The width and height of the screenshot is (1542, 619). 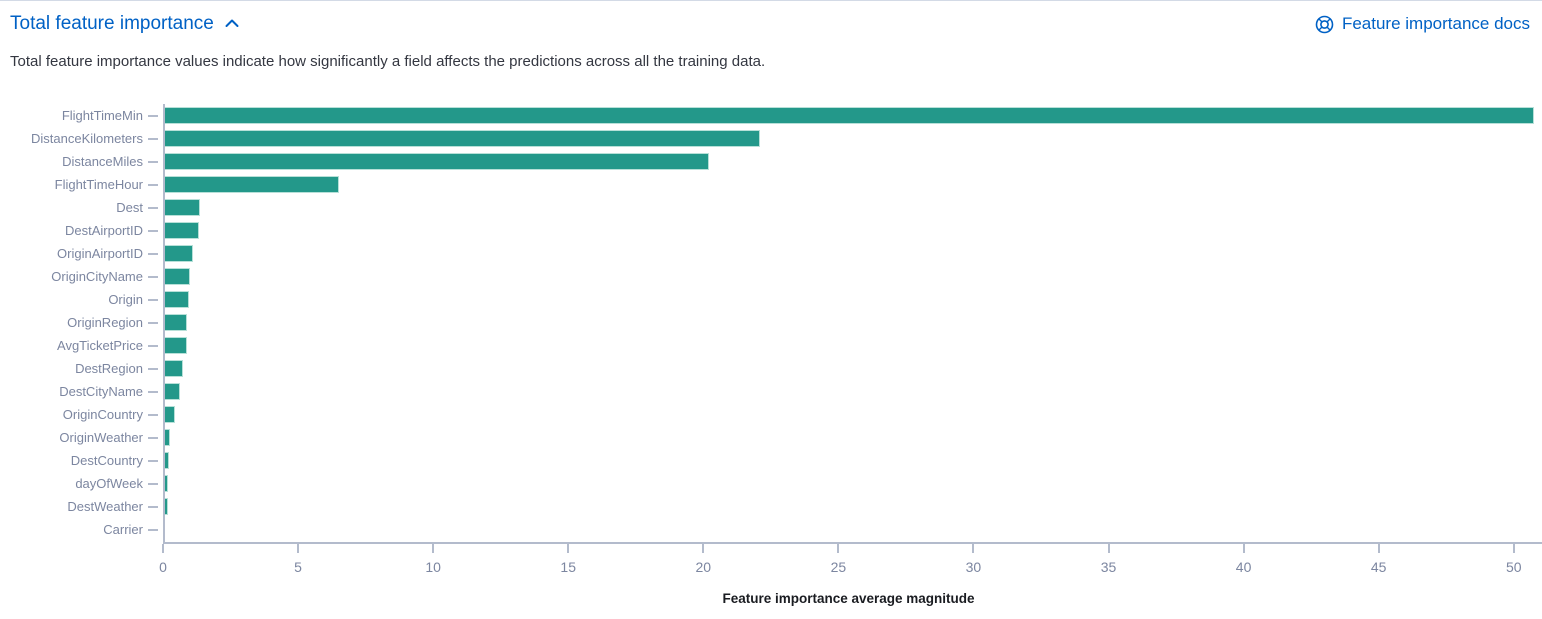 I want to click on x-axis-tick-label: 0, so click(x=163, y=567).